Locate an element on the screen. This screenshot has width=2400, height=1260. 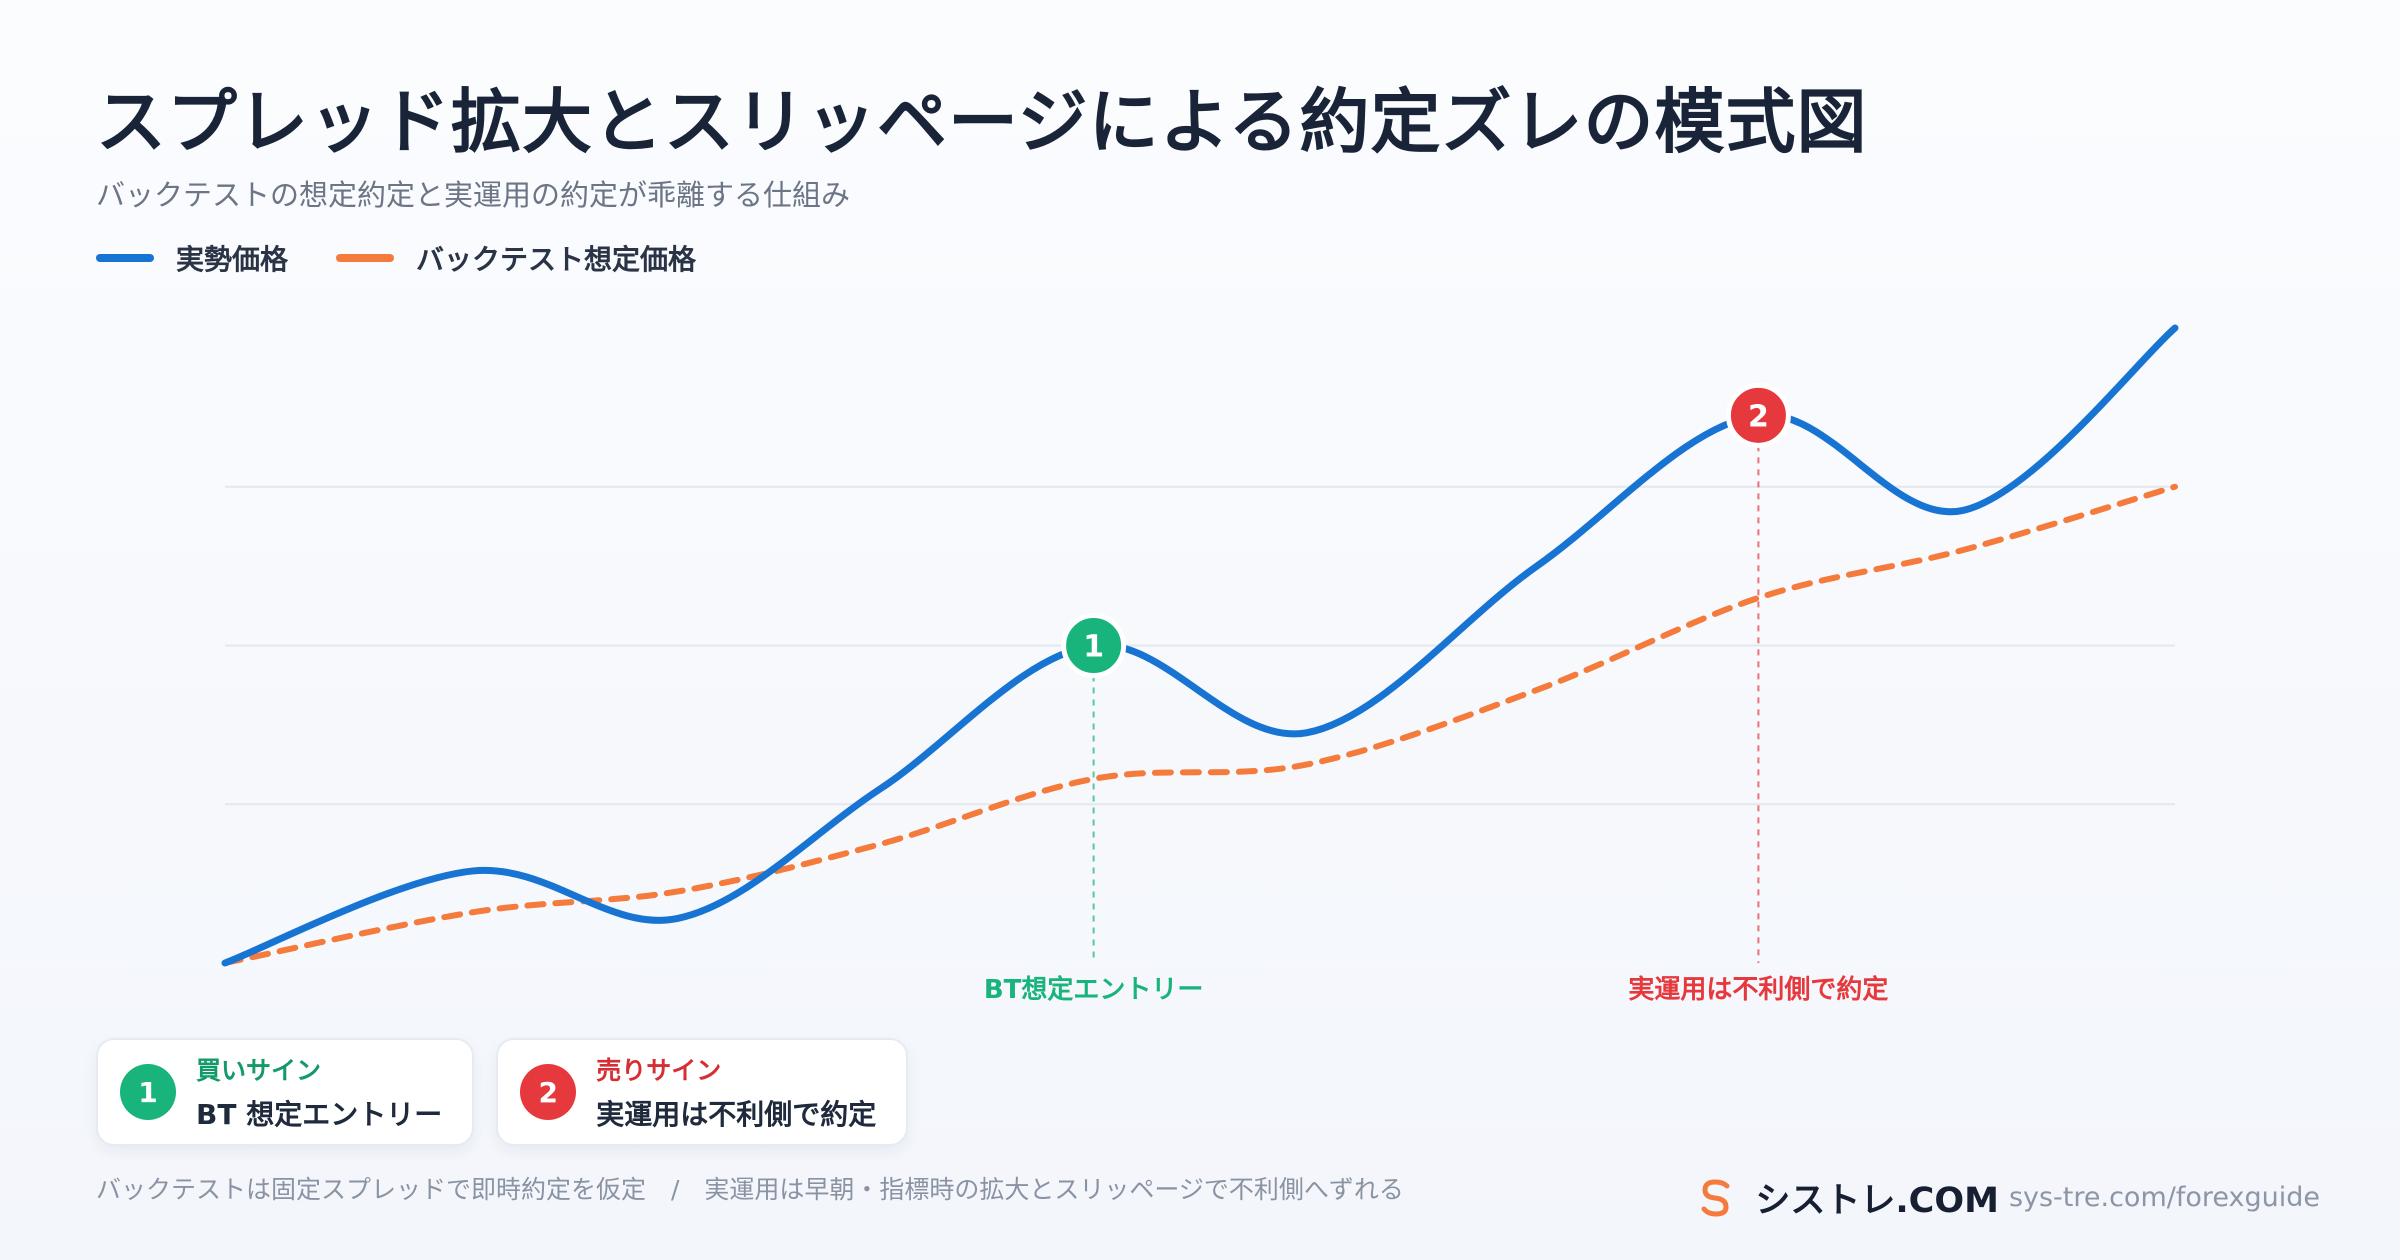
legend-item-backtest: バックテスト想定価格 is located at coordinates (516, 258).